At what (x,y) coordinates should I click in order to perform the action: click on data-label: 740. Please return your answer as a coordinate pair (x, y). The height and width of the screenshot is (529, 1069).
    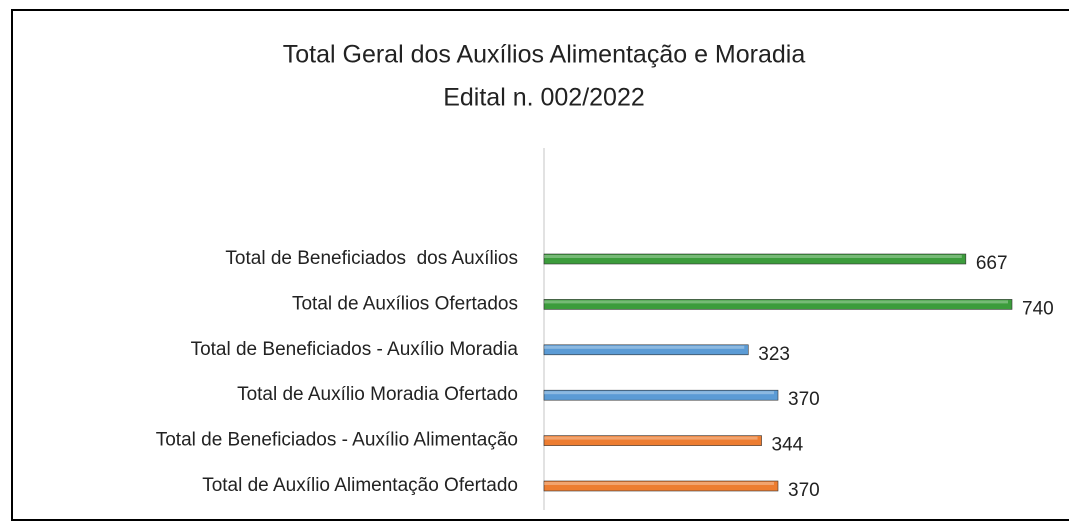
    Looking at the image, I should click on (1038, 308).